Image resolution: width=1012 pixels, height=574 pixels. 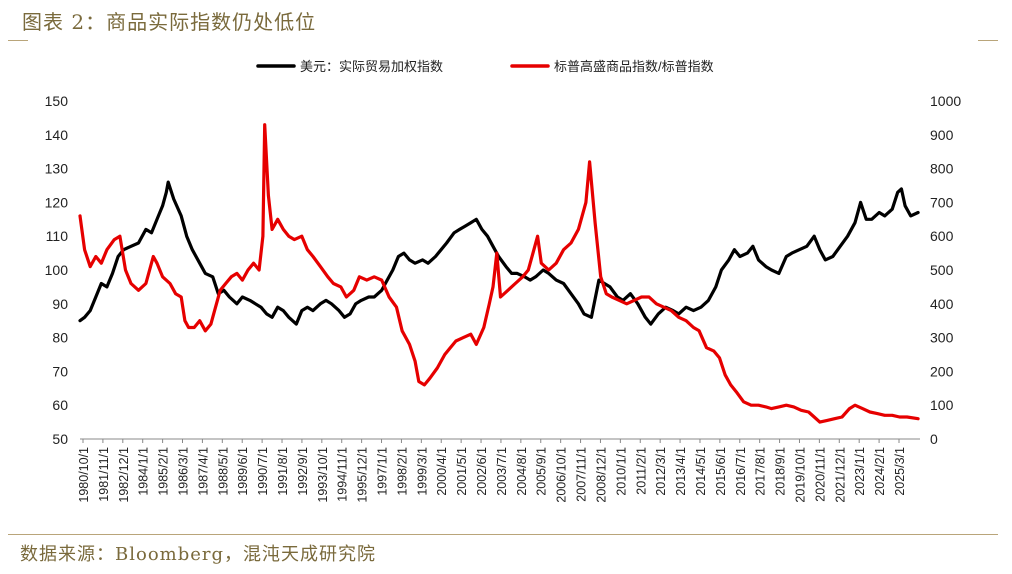 I want to click on x-tick-label: 1981/11/1, so click(x=104, y=474).